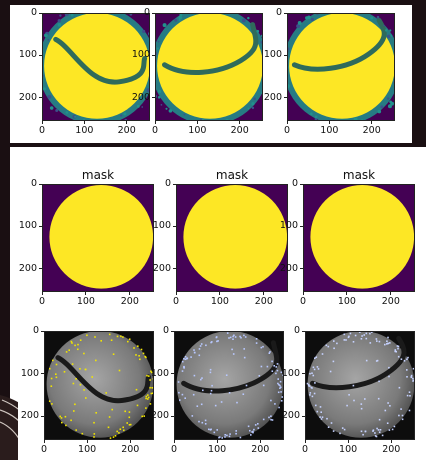 This screenshot has height=460, width=426. I want to click on x-tick-label: 100, so click(346, 301).